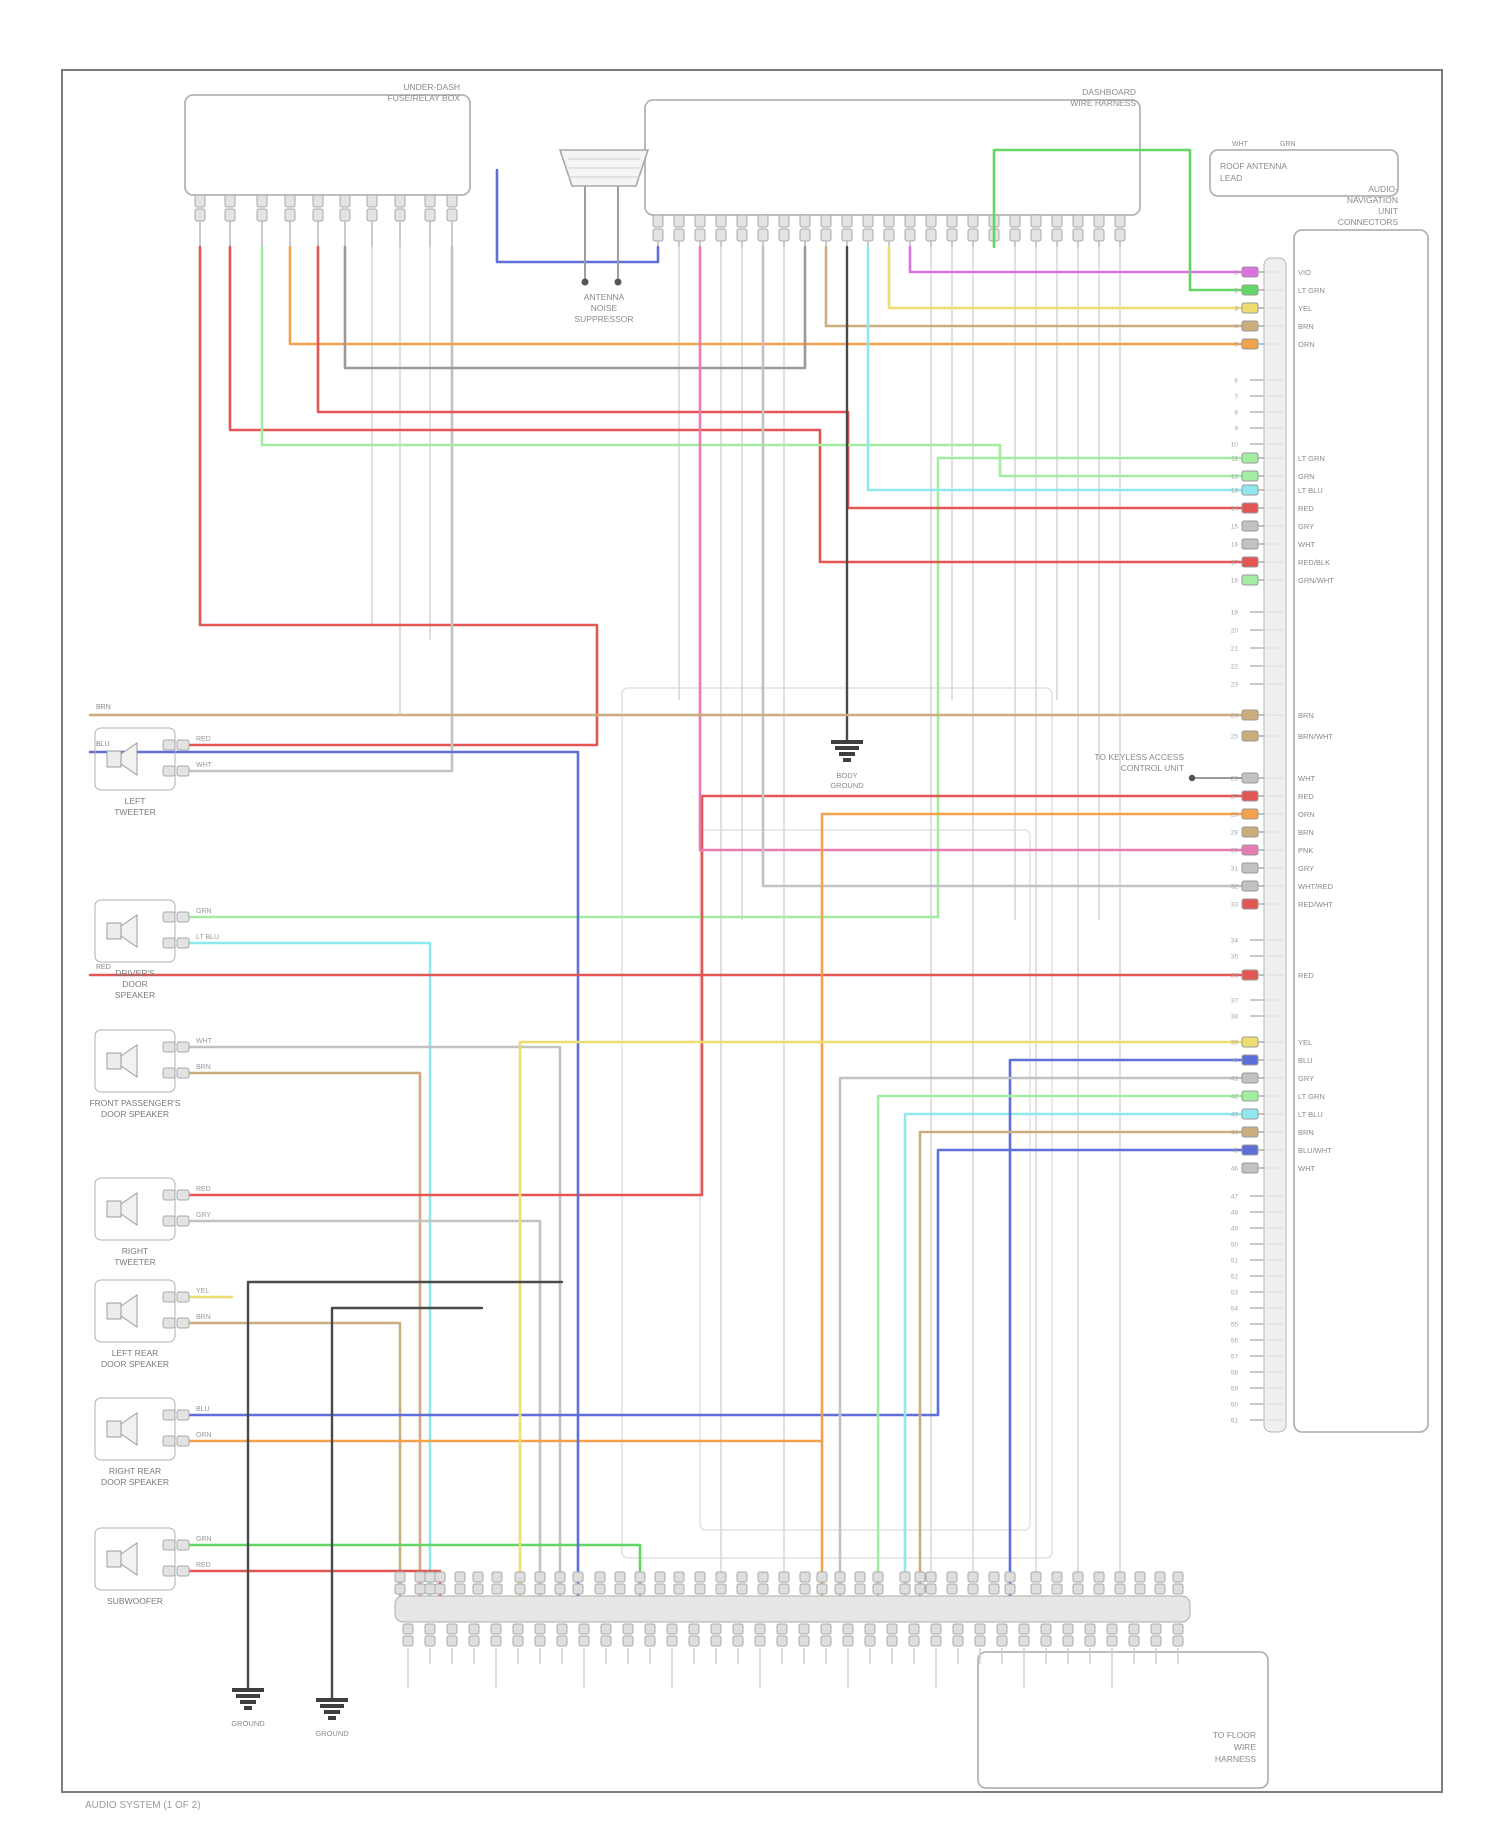 The height and width of the screenshot is (1828, 1500). What do you see at coordinates (1235, 491) in the screenshot?
I see `pin-number: 13` at bounding box center [1235, 491].